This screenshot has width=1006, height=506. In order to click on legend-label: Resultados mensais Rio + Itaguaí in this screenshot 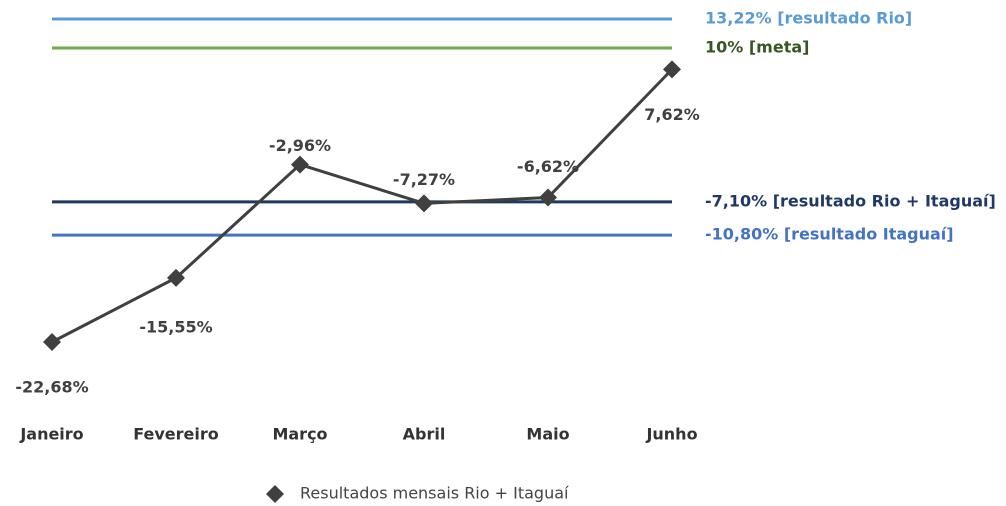, I will do `click(434, 493)`.